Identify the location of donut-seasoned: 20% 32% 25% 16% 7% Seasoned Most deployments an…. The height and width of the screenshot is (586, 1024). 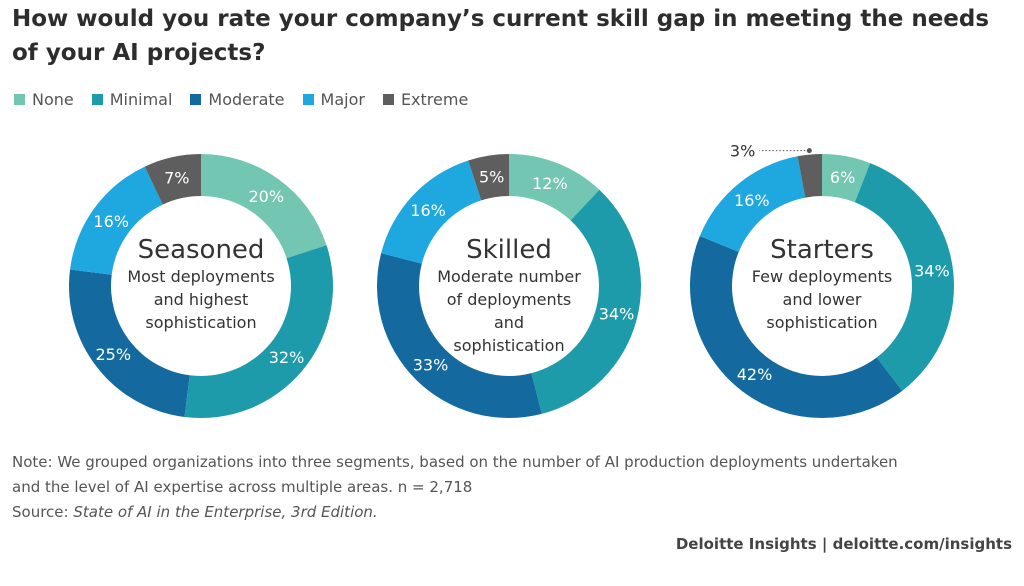
(201, 286).